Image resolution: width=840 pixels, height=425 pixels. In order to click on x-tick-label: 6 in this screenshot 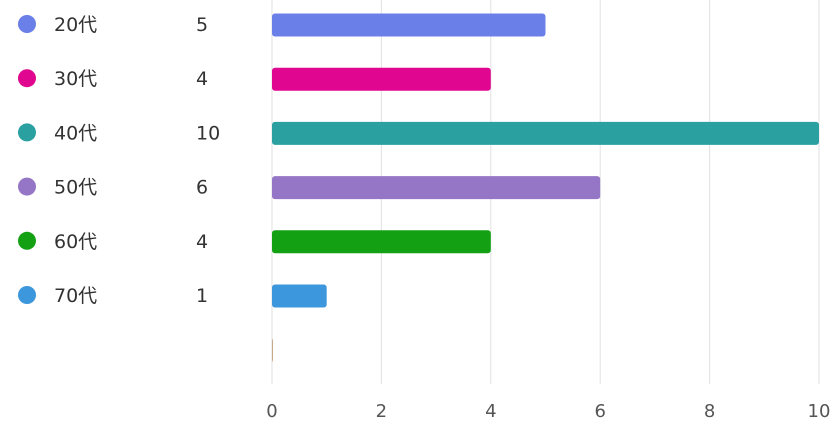, I will do `click(599, 411)`.